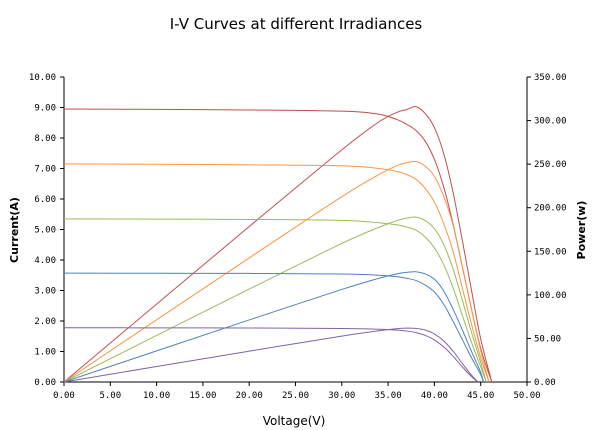  Describe the element at coordinates (388, 396) in the screenshot. I see `x-tick-label: 35.00` at that location.